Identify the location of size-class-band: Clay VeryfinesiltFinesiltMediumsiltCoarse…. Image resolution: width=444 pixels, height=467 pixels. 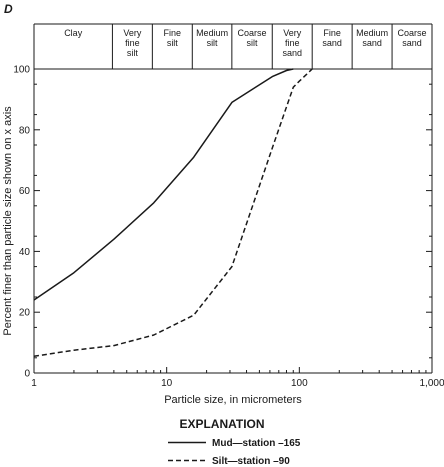
(233, 46).